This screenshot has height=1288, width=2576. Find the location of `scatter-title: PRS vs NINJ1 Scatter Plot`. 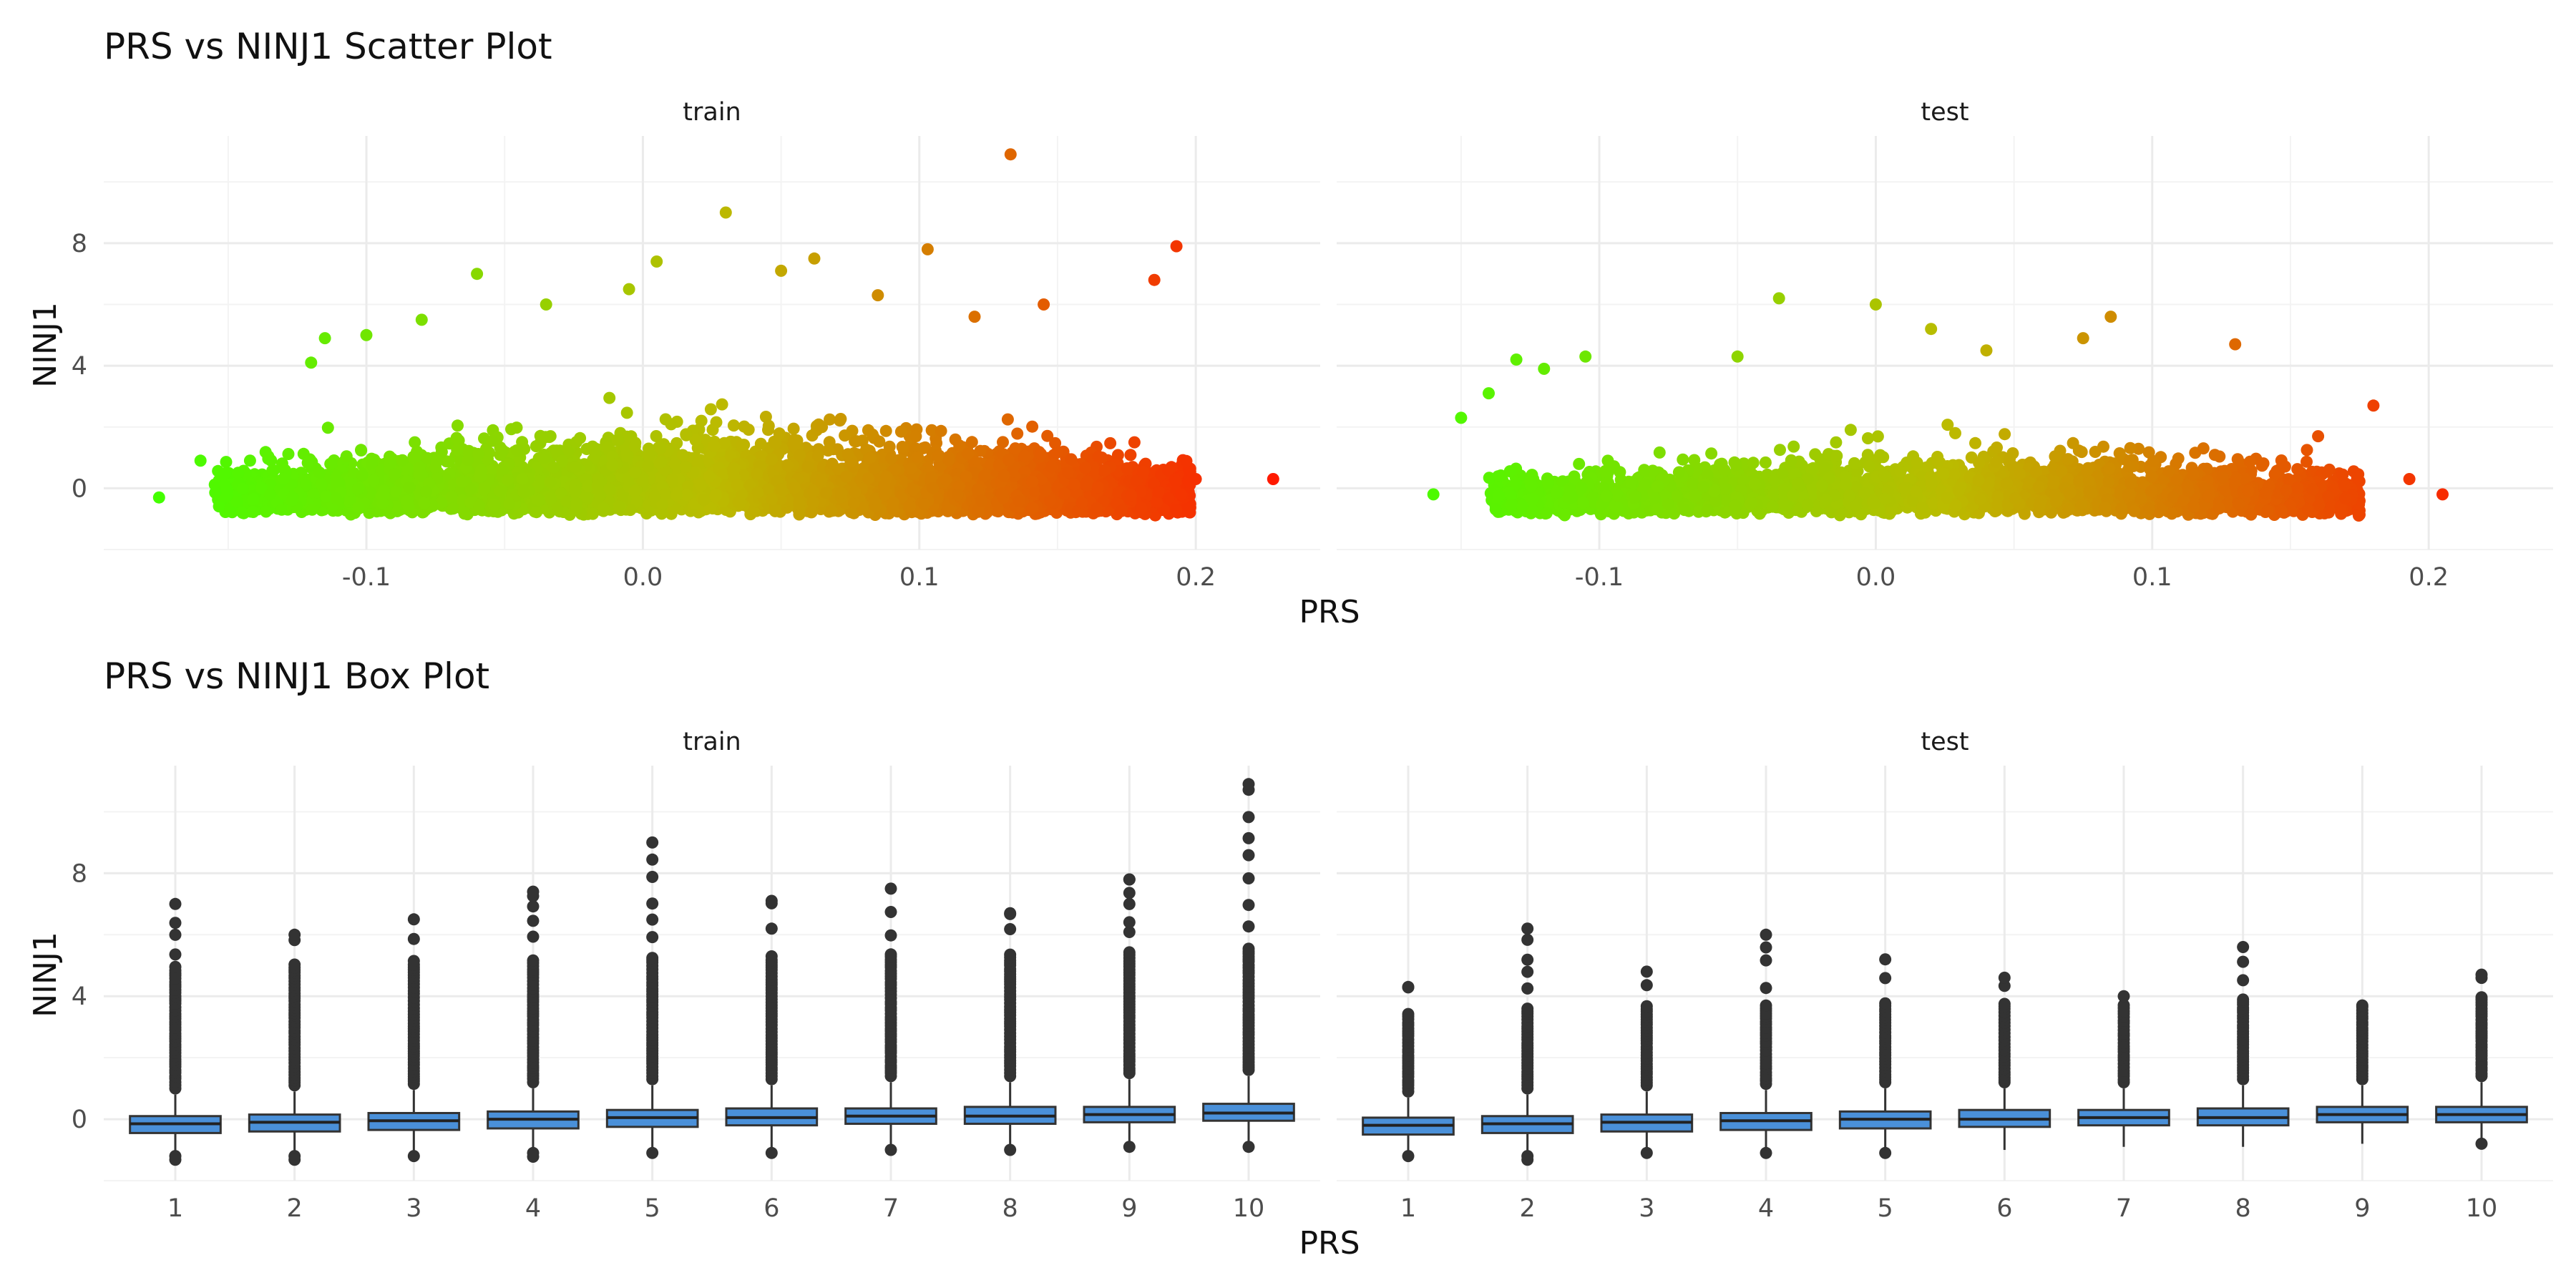

scatter-title: PRS vs NINJ1 Scatter Plot is located at coordinates (328, 46).